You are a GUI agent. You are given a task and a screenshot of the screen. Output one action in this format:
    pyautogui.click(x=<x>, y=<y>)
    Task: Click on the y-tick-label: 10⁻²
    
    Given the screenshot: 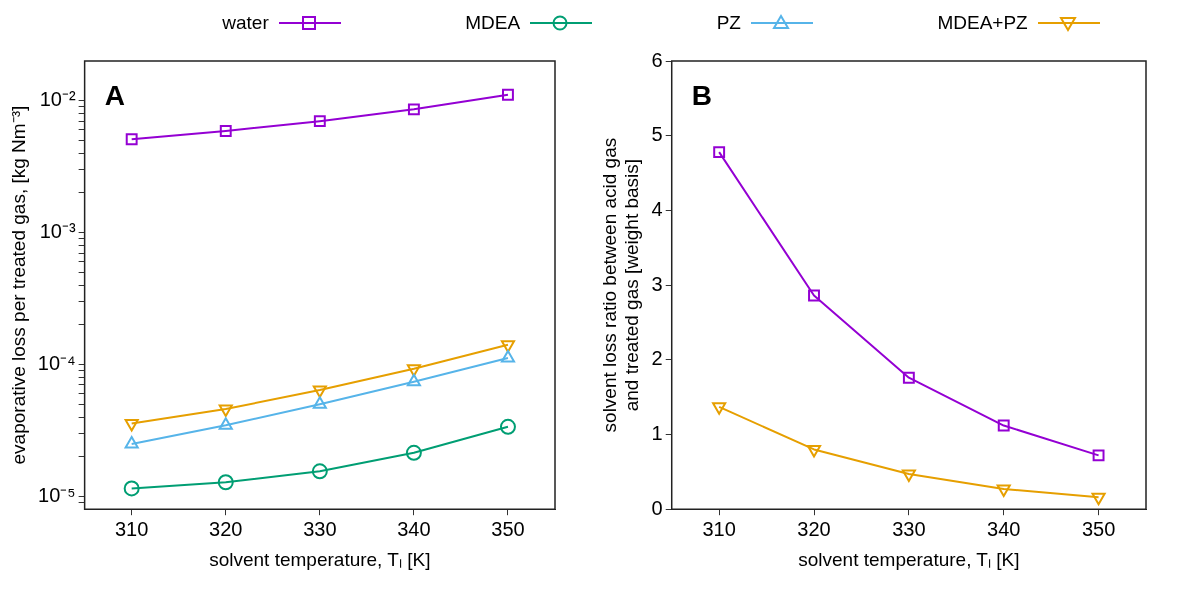 What is the action you would take?
    pyautogui.click(x=57, y=99)
    